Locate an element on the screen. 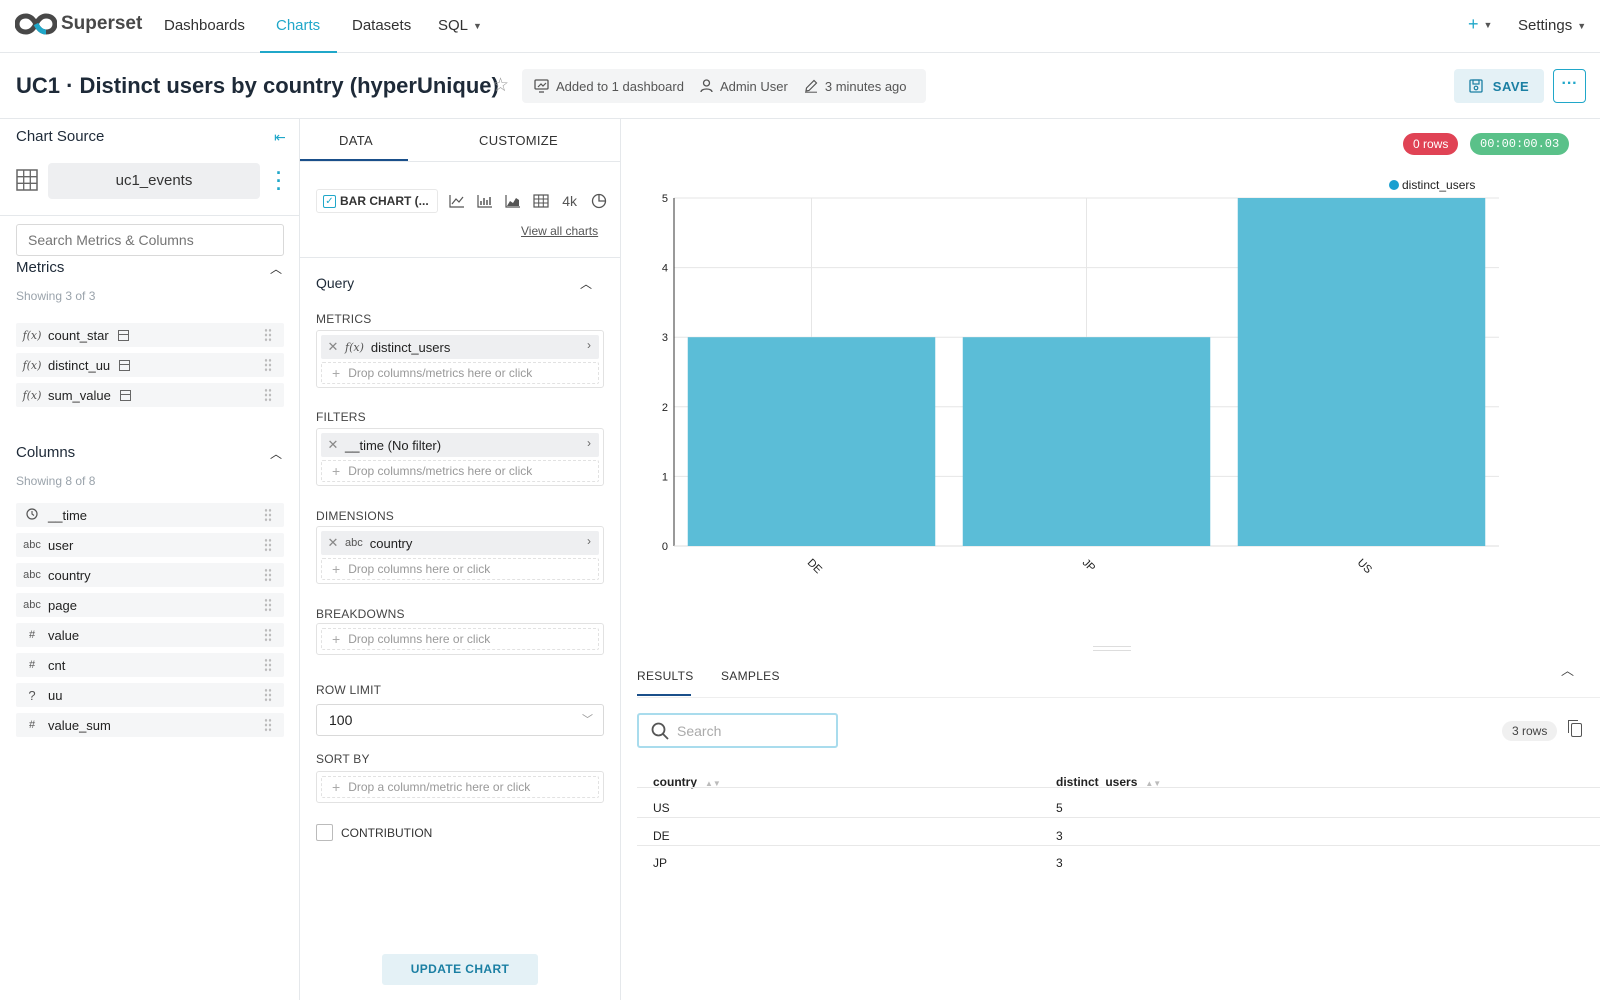 The width and height of the screenshot is (1600, 1000). dashboards-count: Added to 1 dashboard is located at coordinates (620, 86).